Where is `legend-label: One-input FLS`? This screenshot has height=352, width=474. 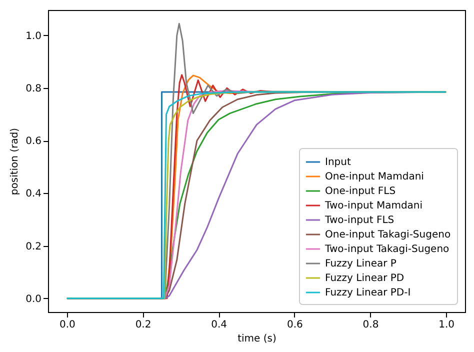 legend-label: One-input FLS is located at coordinates (360, 191).